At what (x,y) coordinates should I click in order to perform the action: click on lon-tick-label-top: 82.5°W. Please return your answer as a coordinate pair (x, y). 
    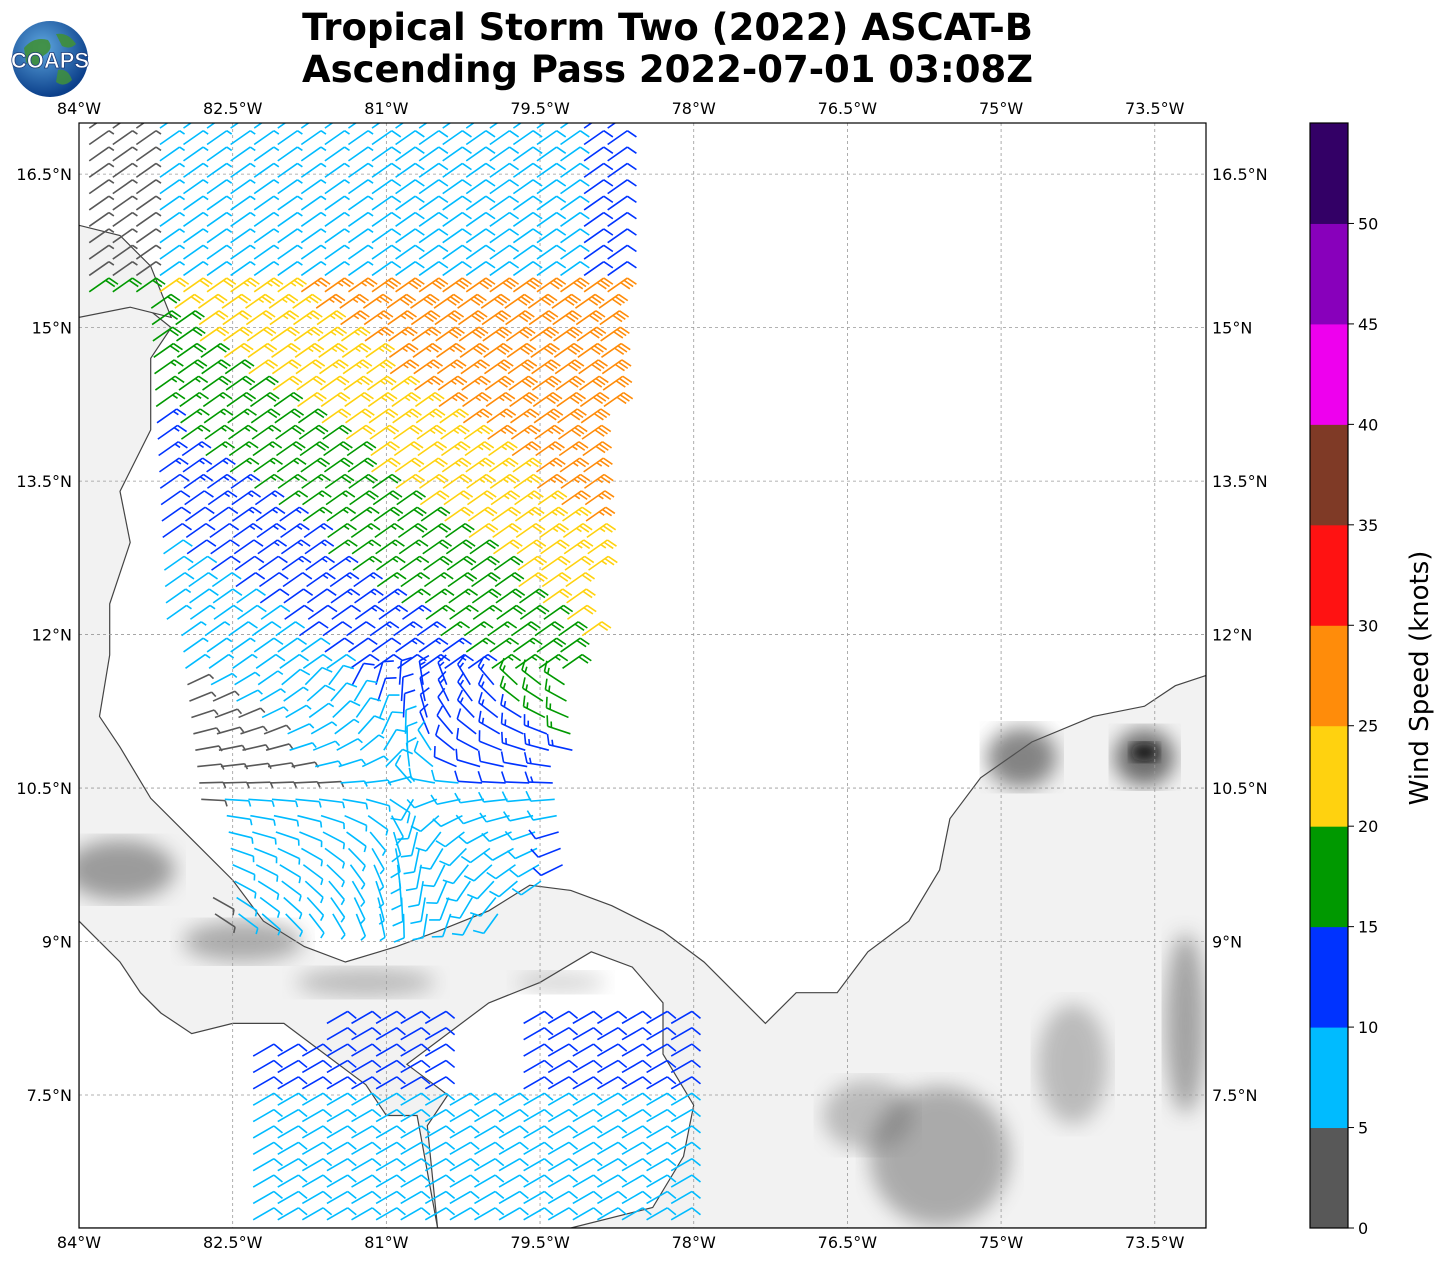
    Looking at the image, I should click on (233, 108).